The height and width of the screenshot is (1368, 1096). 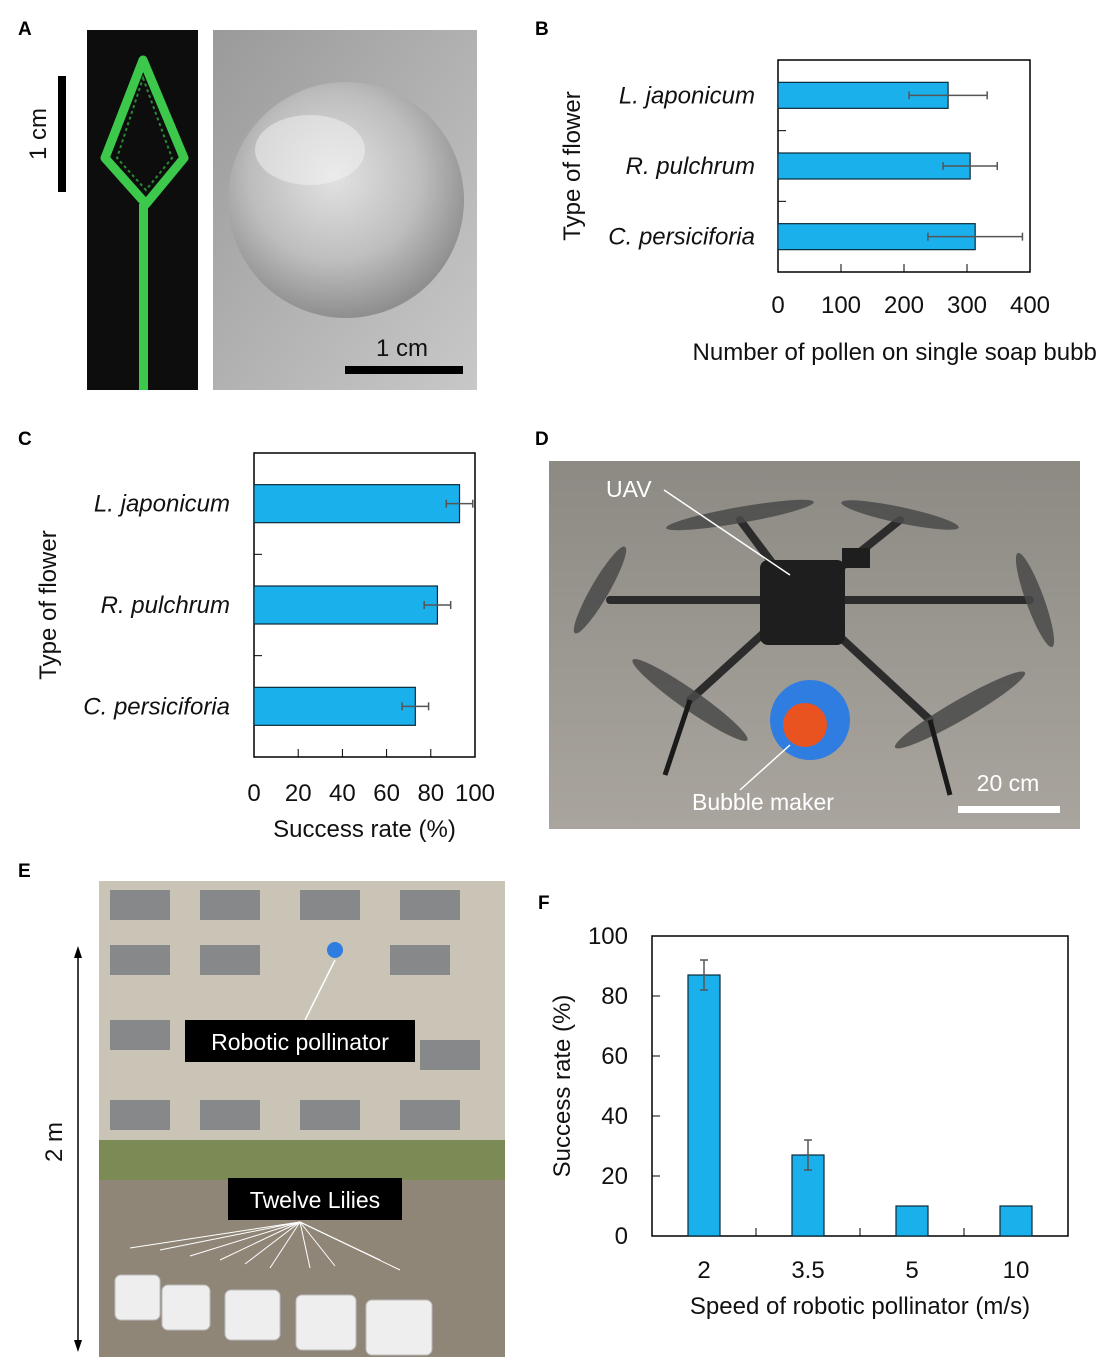 What do you see at coordinates (1008, 783) in the screenshot?
I see `label-scale-20cm: 20 cm` at bounding box center [1008, 783].